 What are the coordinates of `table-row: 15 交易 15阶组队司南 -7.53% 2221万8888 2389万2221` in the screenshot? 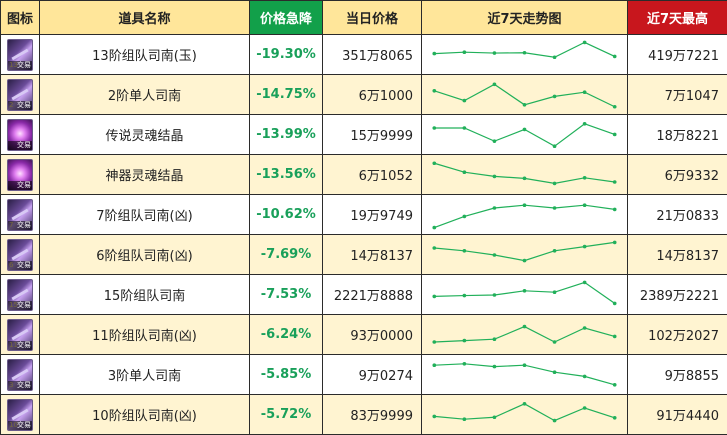 It's located at (364, 295).